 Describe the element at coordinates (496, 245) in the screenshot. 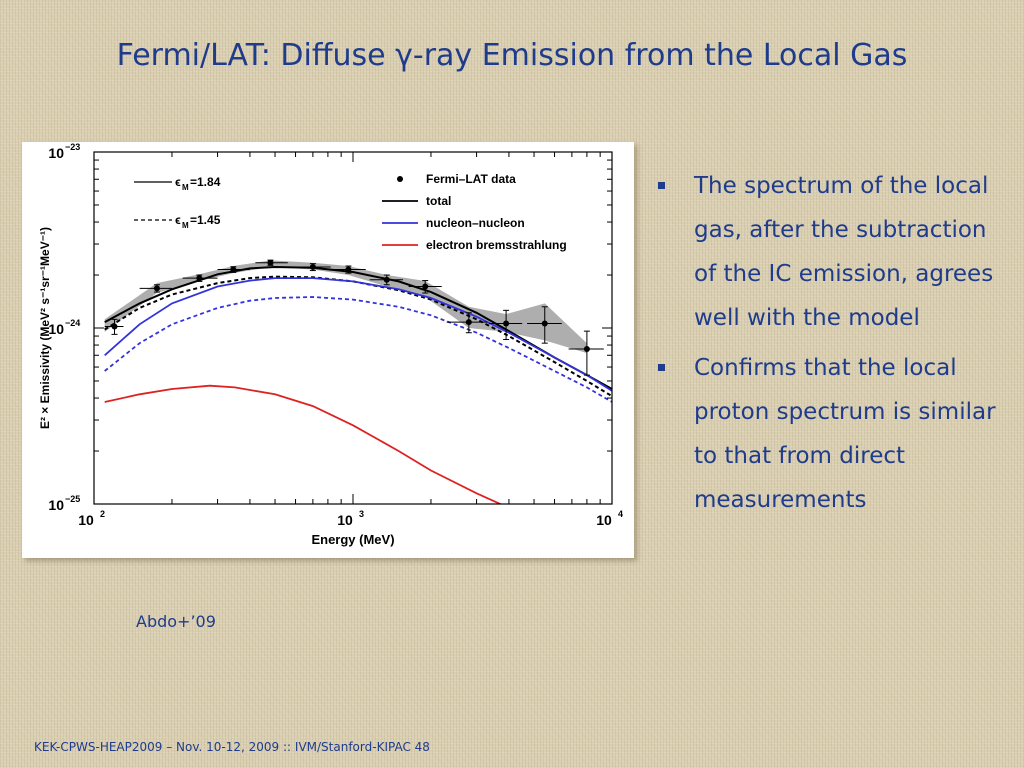

I see `legend-label: electron bremsstrahlung` at that location.